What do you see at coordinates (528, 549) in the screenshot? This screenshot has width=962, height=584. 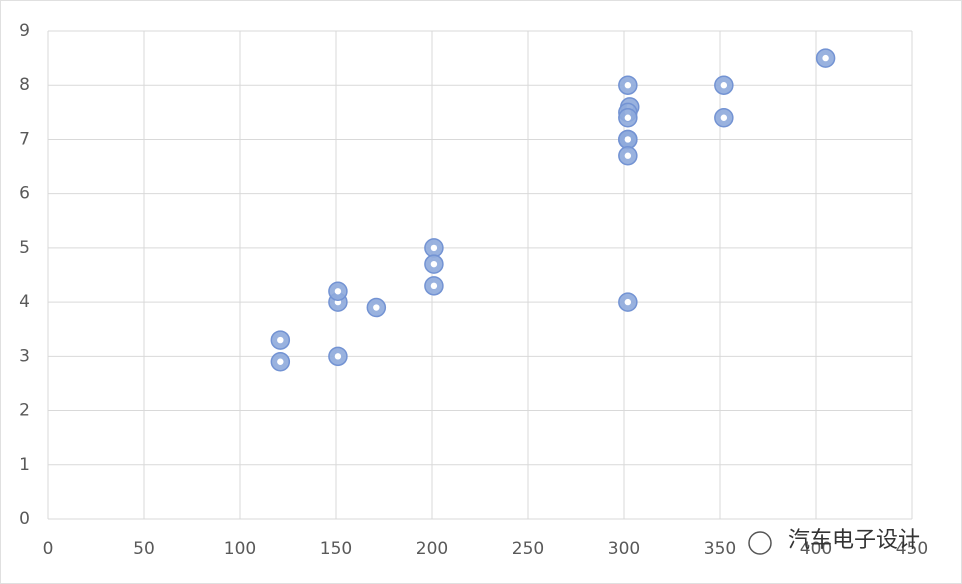 I see `x-tick-label: 250` at bounding box center [528, 549].